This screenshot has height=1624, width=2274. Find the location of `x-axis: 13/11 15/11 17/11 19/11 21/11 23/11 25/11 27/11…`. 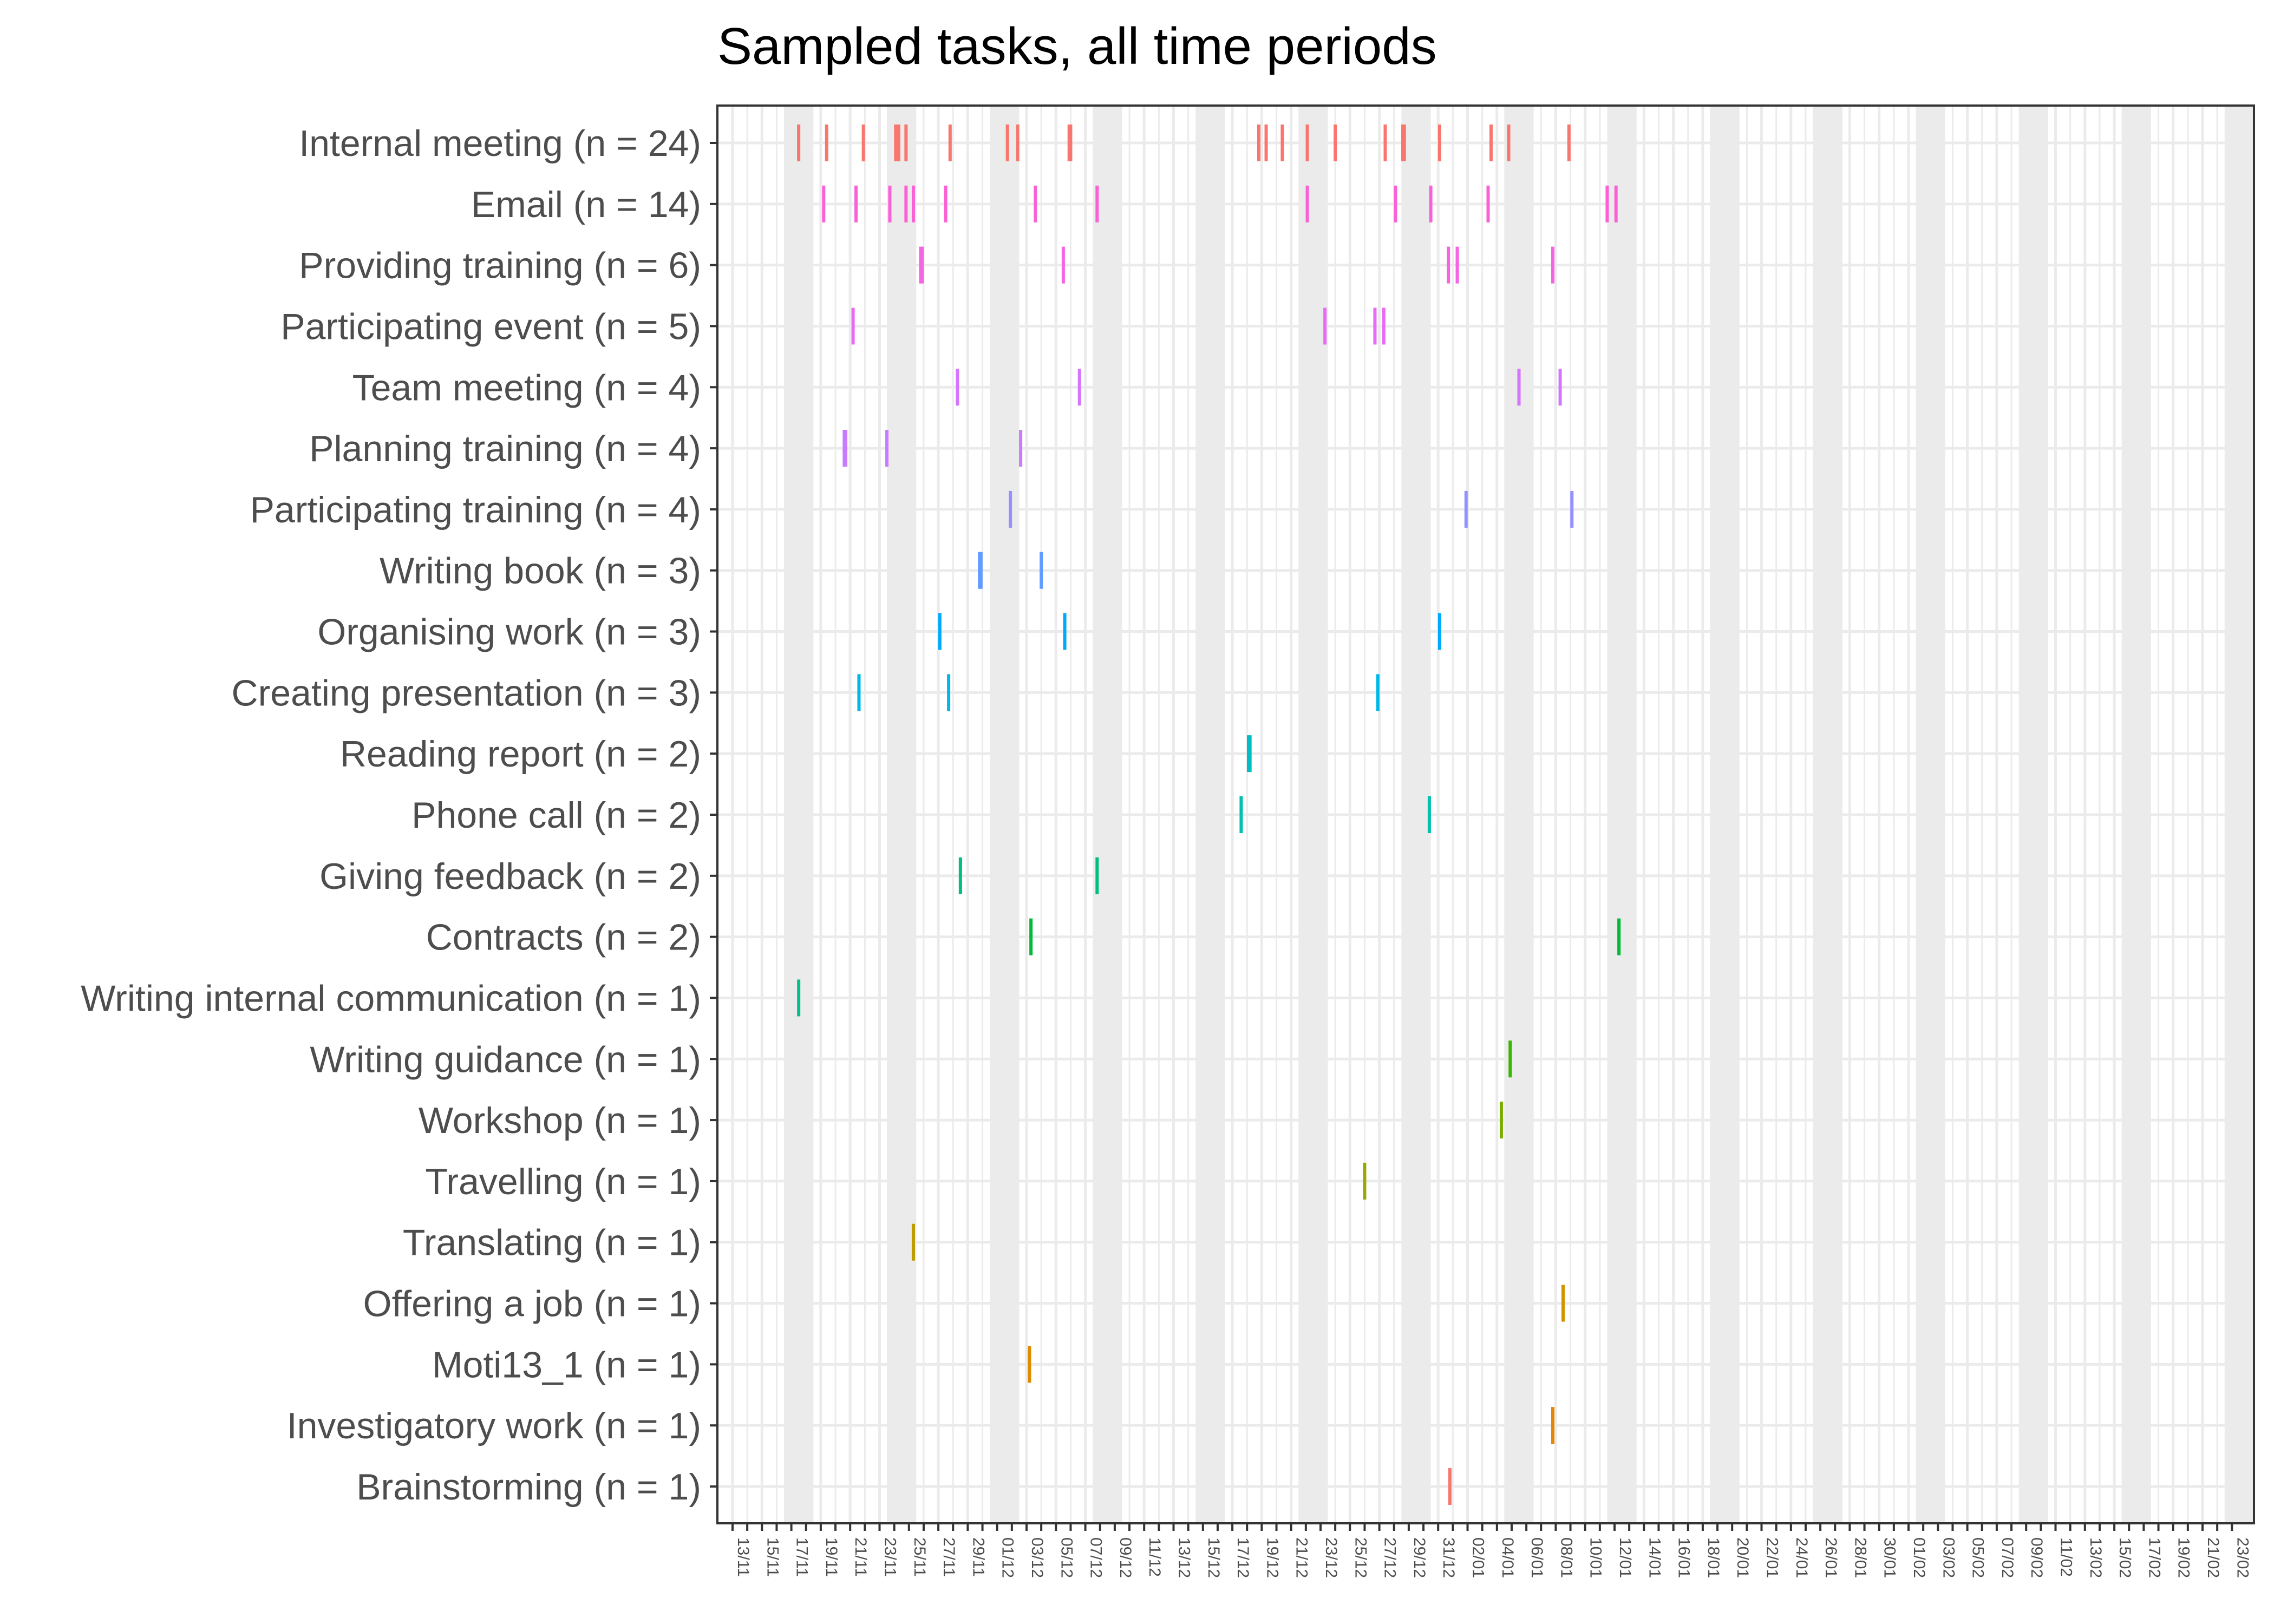

x-axis: 13/11 15/11 17/11 19/11 21/11 23/11 25/11 27/11… is located at coordinates (1491, 1550).